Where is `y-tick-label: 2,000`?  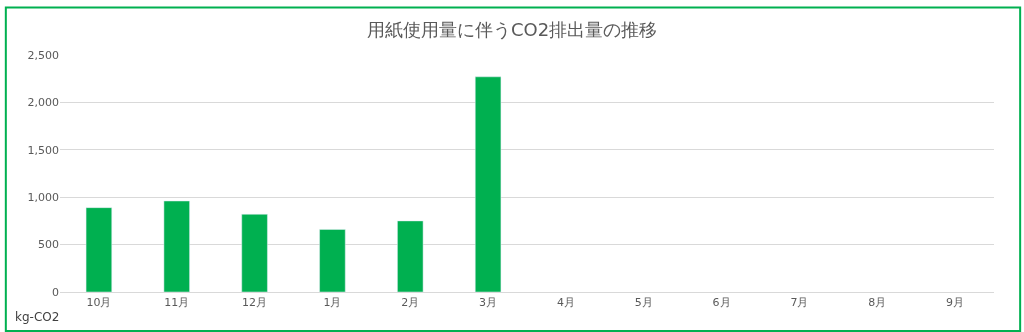
y-tick-label: 2,000 is located at coordinates (43, 103).